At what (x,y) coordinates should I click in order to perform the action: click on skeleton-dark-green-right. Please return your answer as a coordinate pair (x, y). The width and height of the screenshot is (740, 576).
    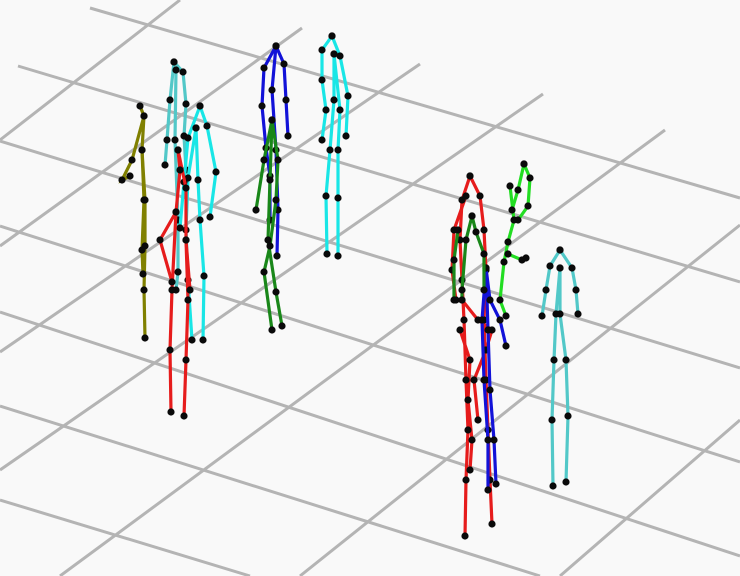
    Looking at the image, I should click on (469, 258).